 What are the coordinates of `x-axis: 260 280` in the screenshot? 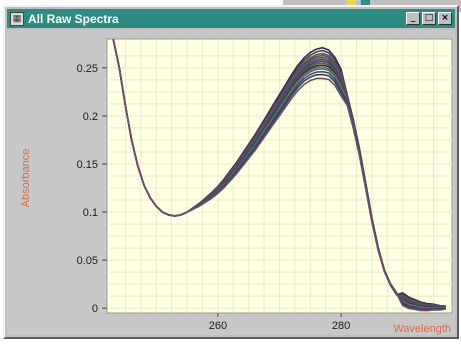 It's located at (279, 322).